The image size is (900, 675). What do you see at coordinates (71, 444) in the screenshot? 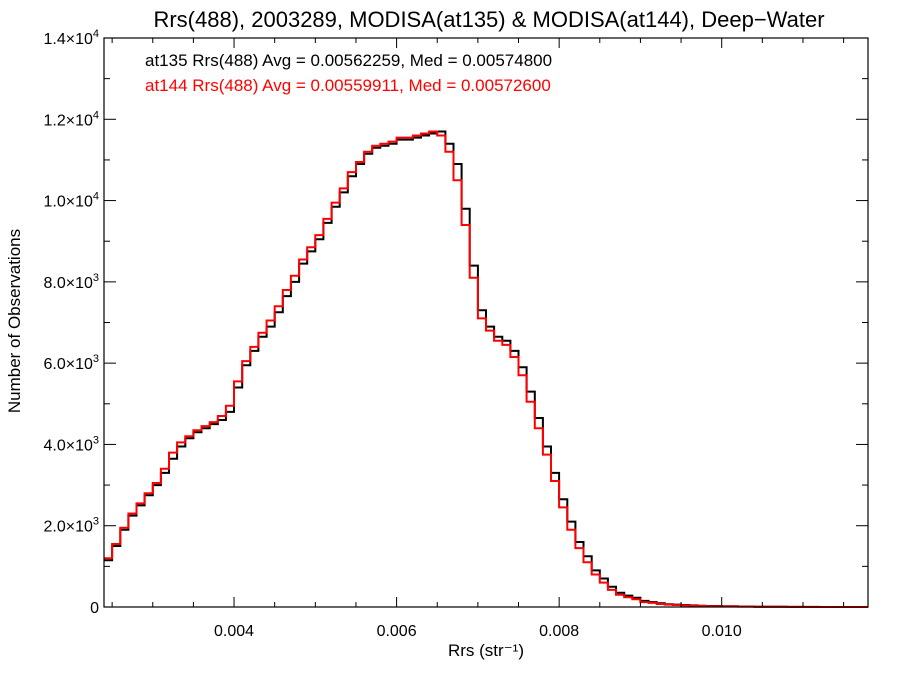
I see `y-tick-label: 4.0×10³` at bounding box center [71, 444].